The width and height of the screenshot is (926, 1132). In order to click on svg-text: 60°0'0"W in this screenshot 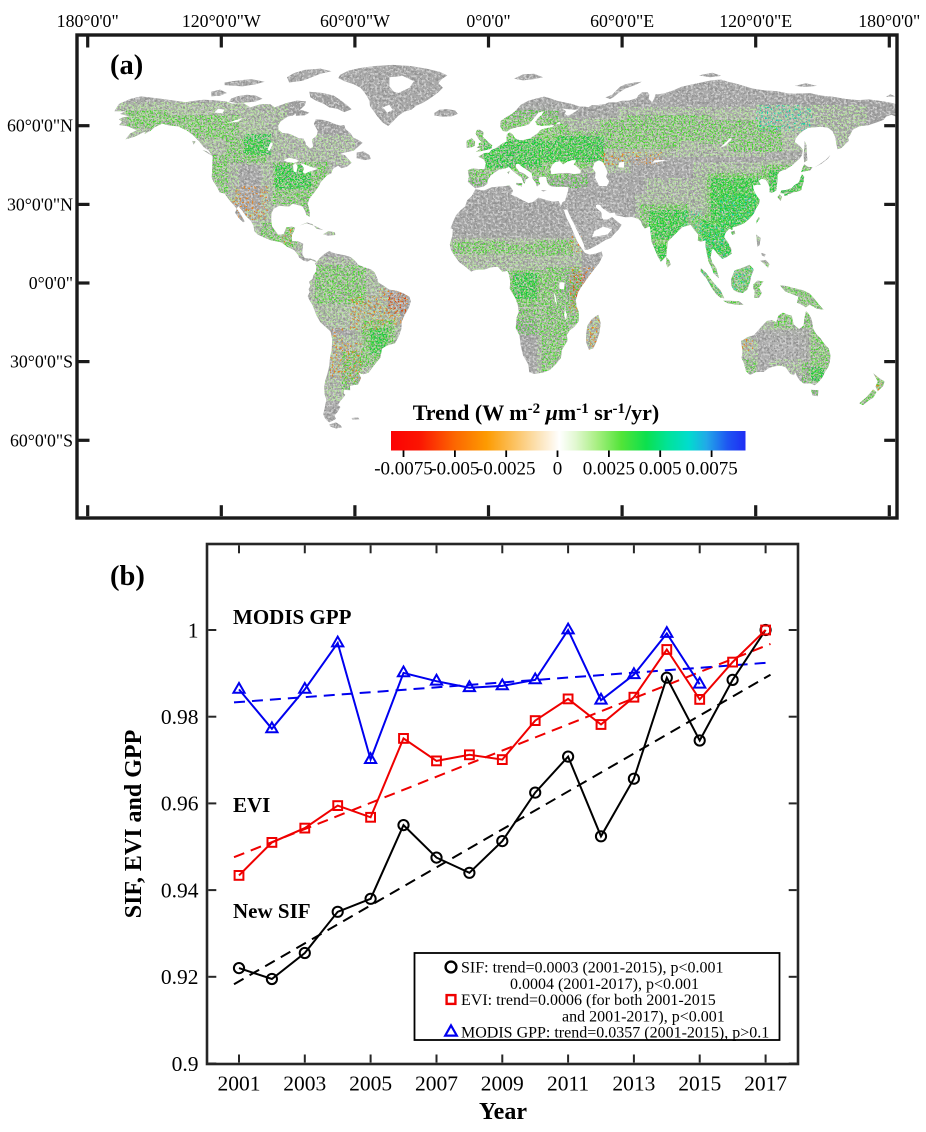, I will do `click(355, 21)`.